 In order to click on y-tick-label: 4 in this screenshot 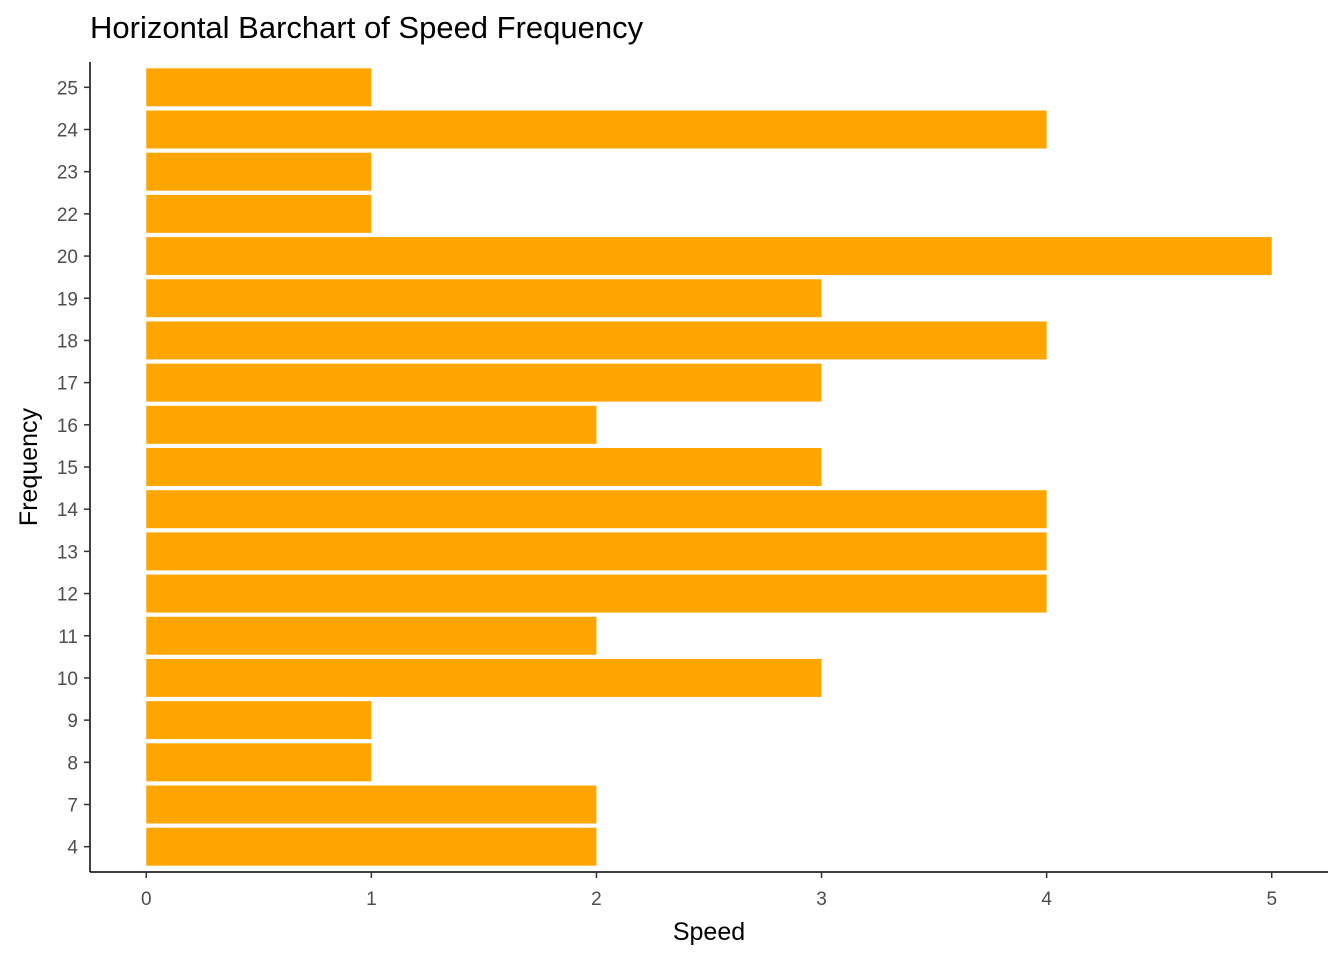, I will do `click(72, 848)`.